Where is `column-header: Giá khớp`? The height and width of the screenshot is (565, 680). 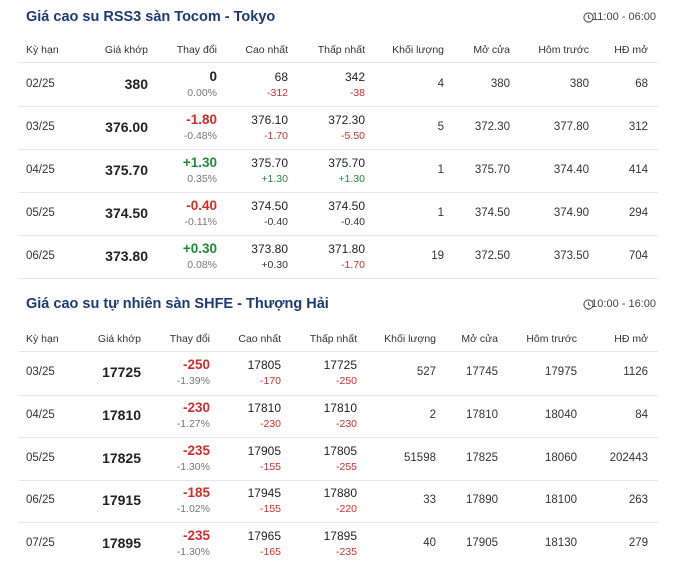 column-header: Giá khớp is located at coordinates (119, 339).